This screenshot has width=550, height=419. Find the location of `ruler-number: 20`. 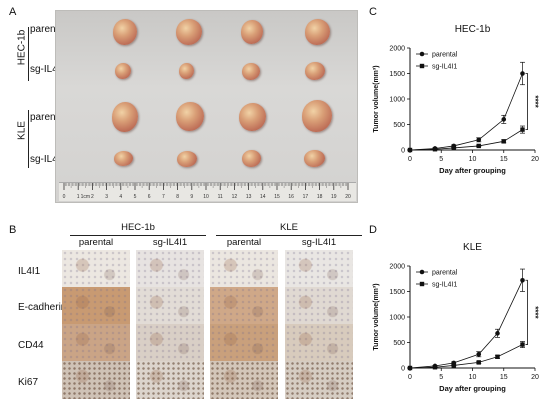

ruler-number: 20 is located at coordinates (348, 197).